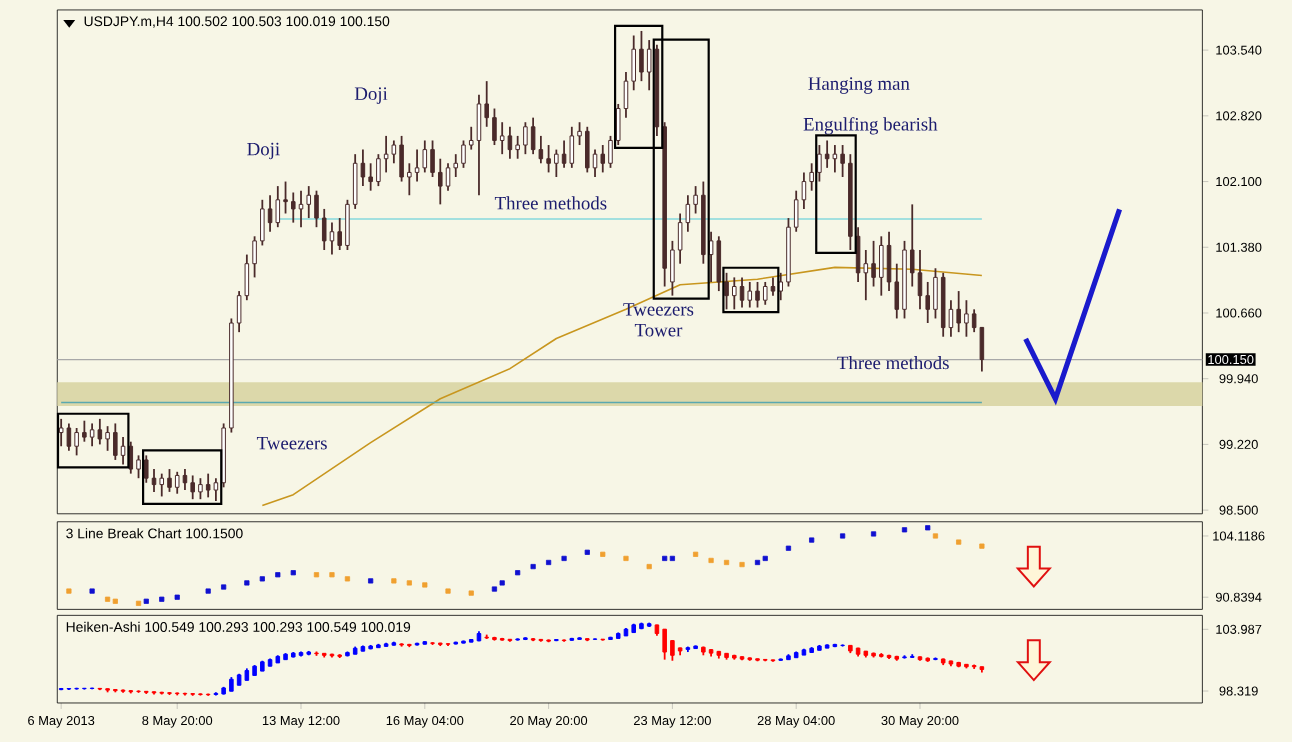 The width and height of the screenshot is (1292, 742). What do you see at coordinates (291, 443) in the screenshot?
I see `annotation: Tweezers` at bounding box center [291, 443].